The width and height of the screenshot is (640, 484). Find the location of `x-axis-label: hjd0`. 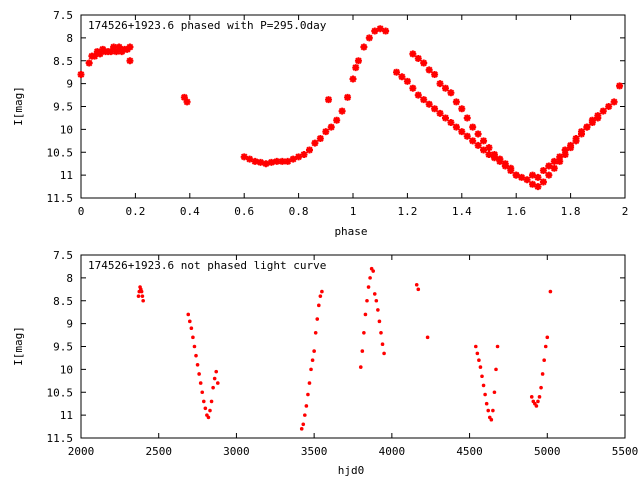

x-axis-label: hjd0 is located at coordinates (351, 470).